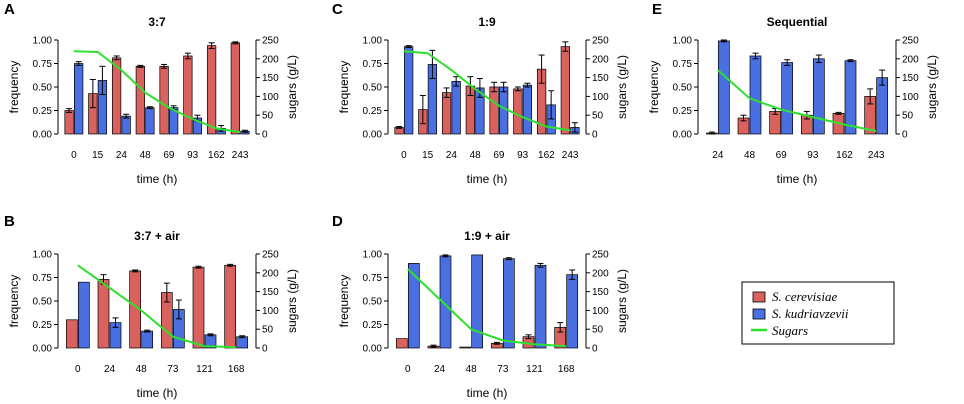  Describe the element at coordinates (810, 313) in the screenshot. I see `legend-label-kudriavzevii: S. kudriavzevii` at that location.